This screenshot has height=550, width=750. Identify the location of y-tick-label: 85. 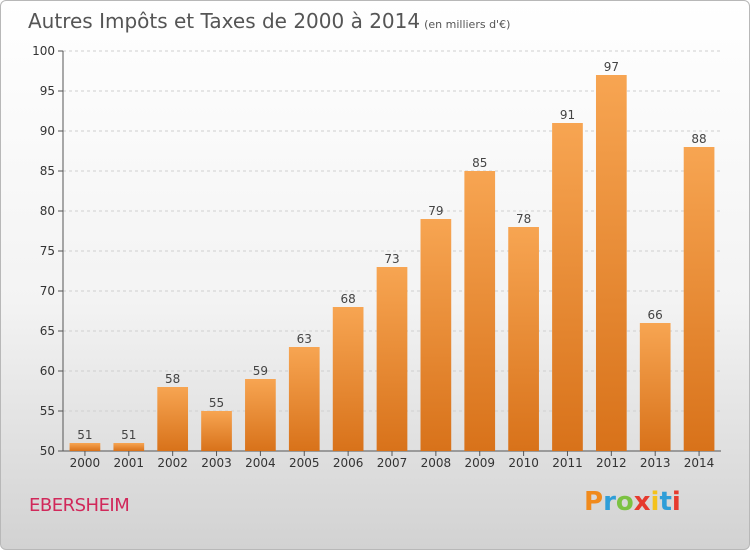
(47, 171).